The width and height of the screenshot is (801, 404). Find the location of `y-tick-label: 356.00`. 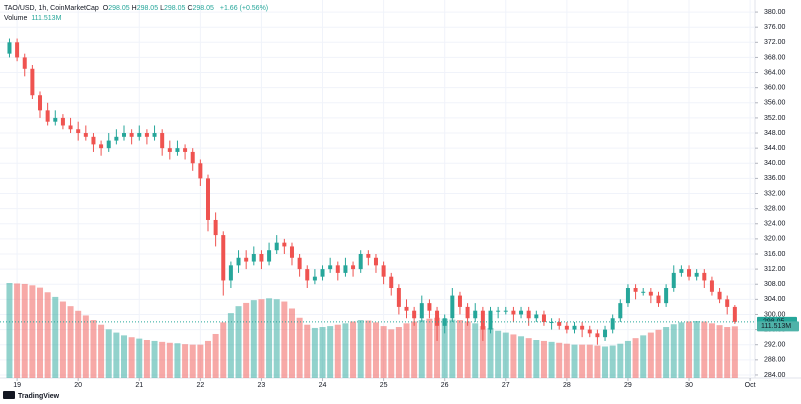

y-tick-label: 356.00 is located at coordinates (775, 103).